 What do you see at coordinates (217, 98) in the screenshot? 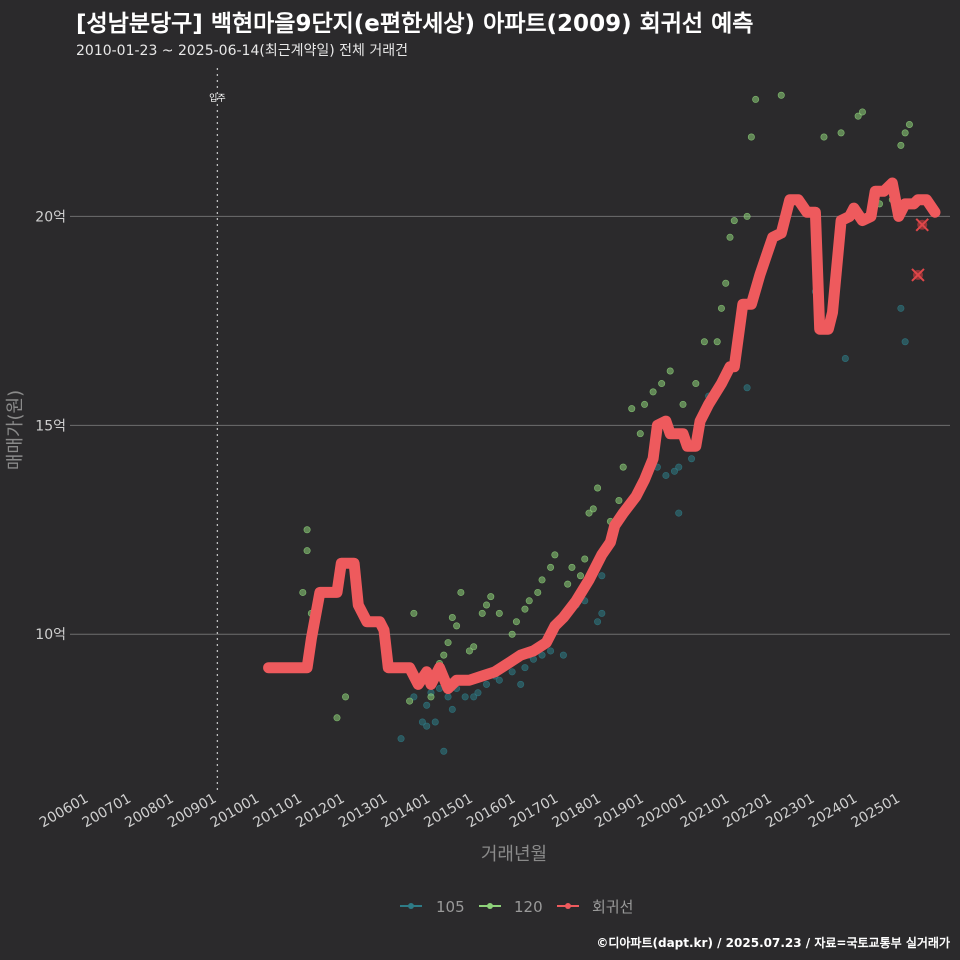
I see `move-in-label: 입주` at bounding box center [217, 98].